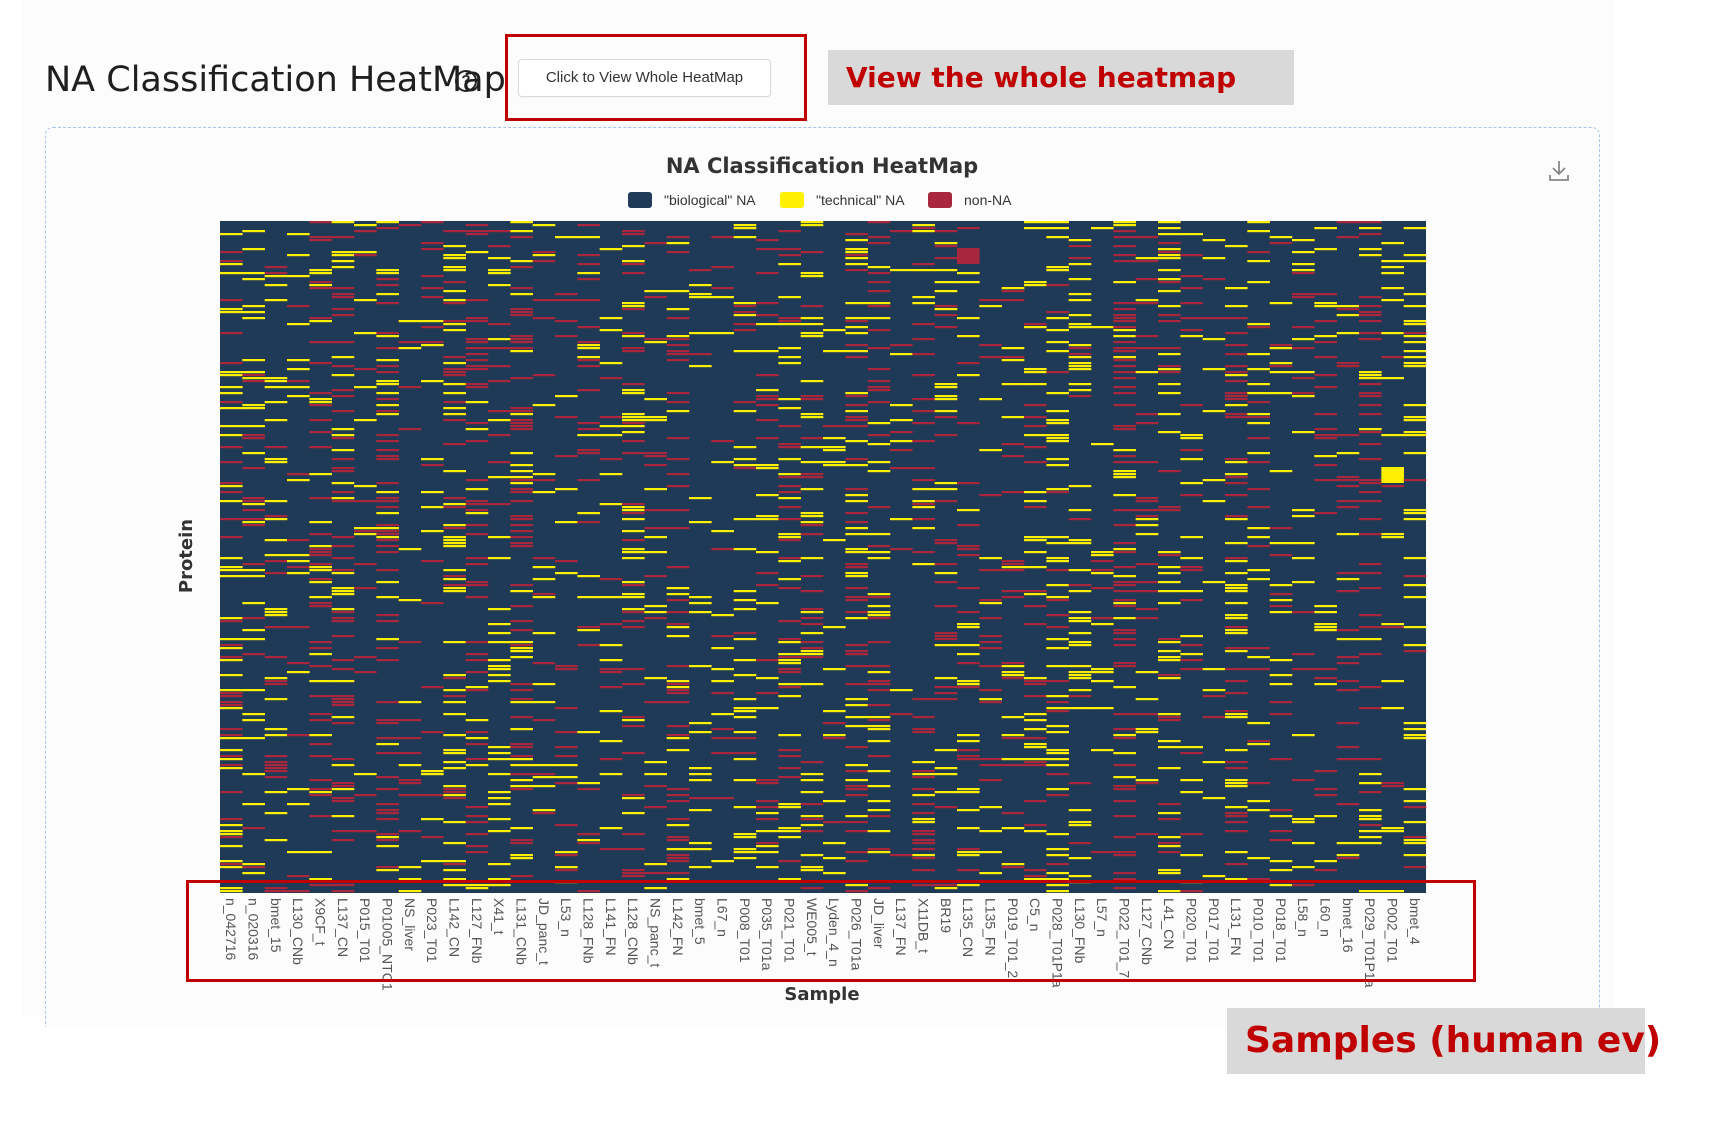  I want to click on x-tick-label: L130_FNb, so click(1080, 931).